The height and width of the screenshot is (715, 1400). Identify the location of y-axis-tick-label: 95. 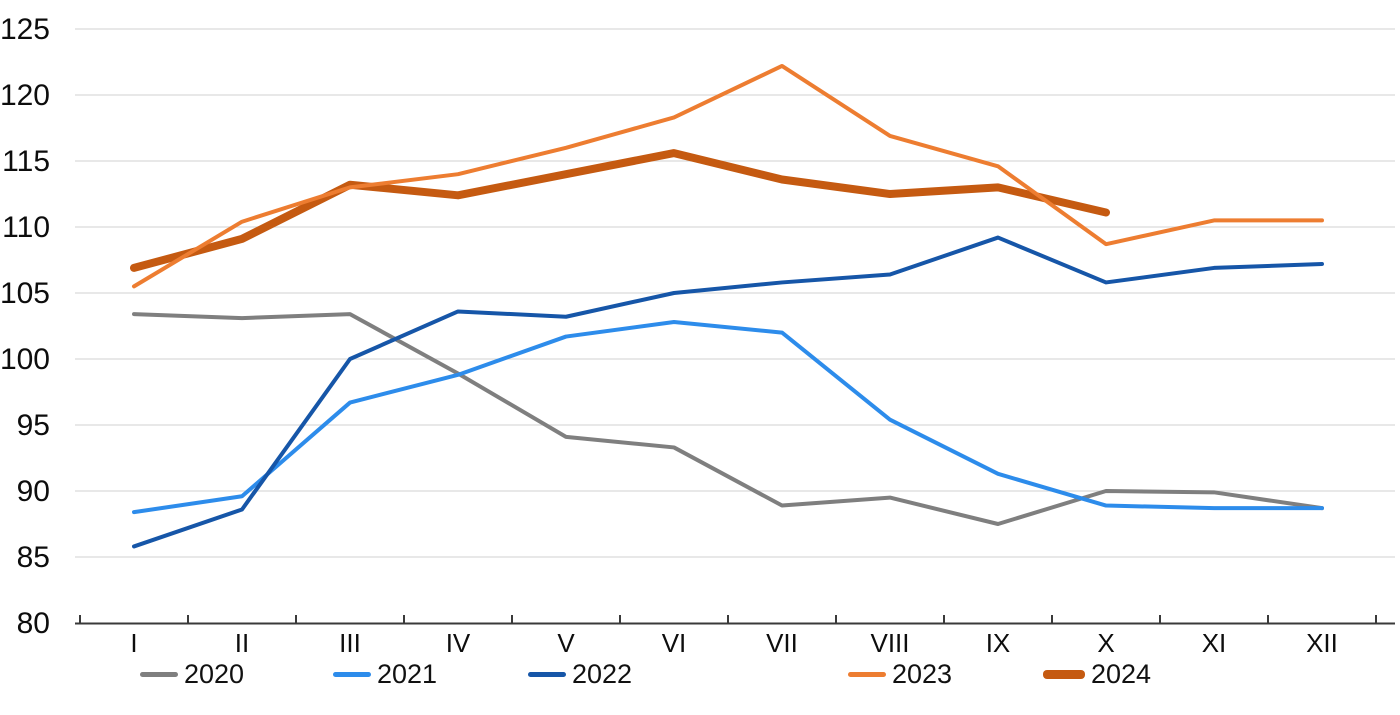
(33, 425).